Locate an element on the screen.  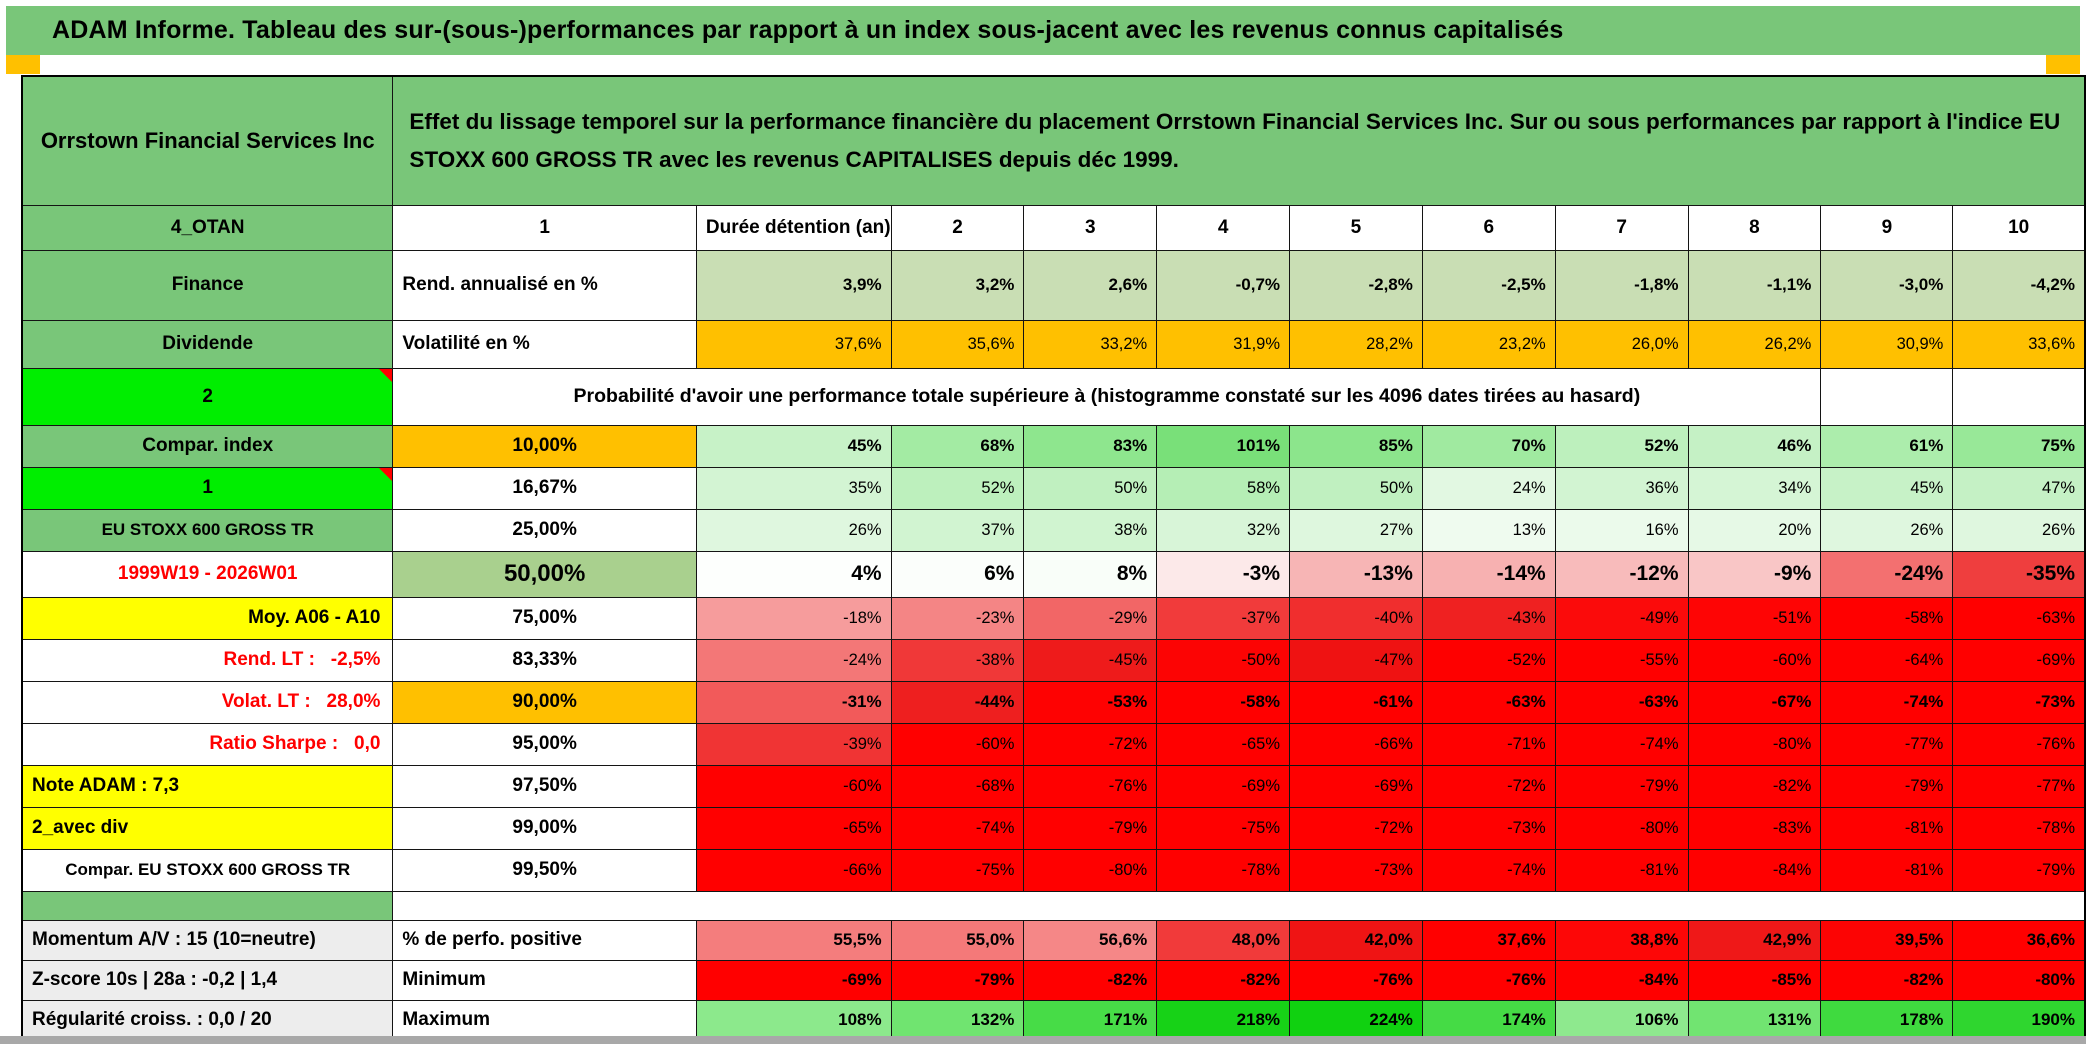
data-cell: -45% is located at coordinates (1090, 660).